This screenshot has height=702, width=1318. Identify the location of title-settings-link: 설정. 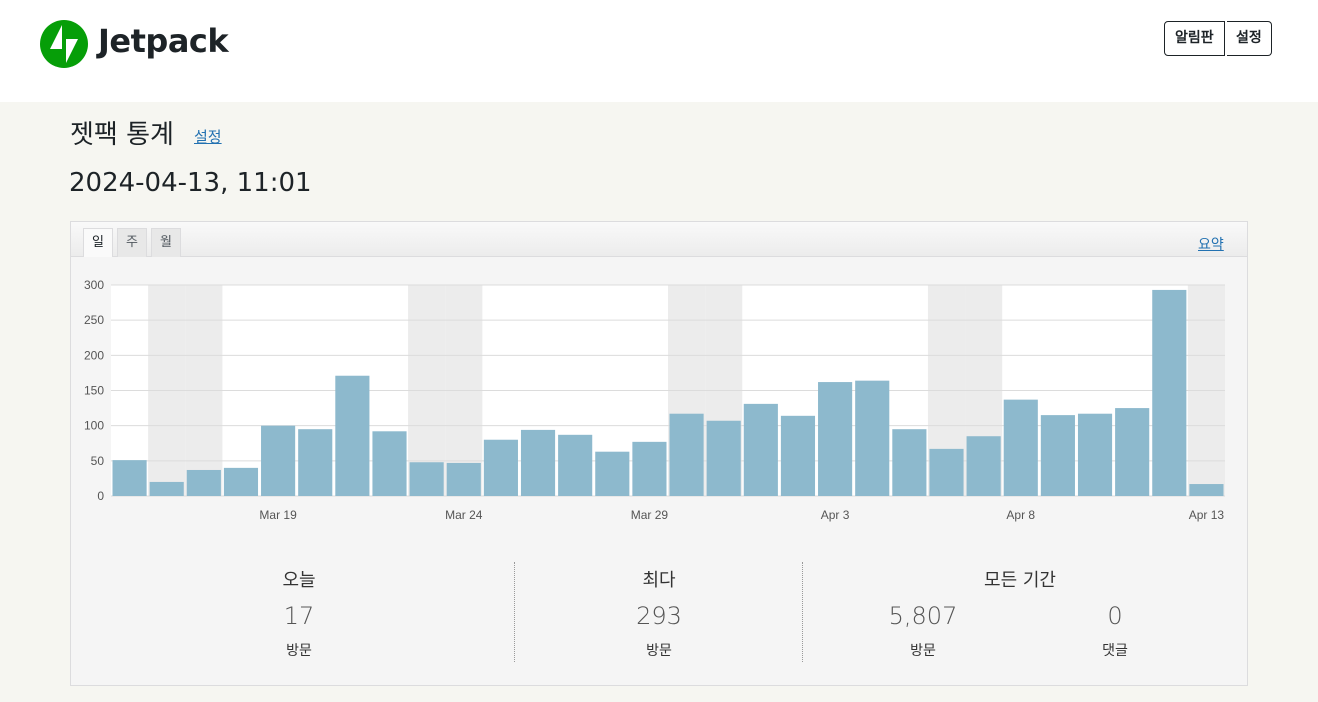
(208, 137).